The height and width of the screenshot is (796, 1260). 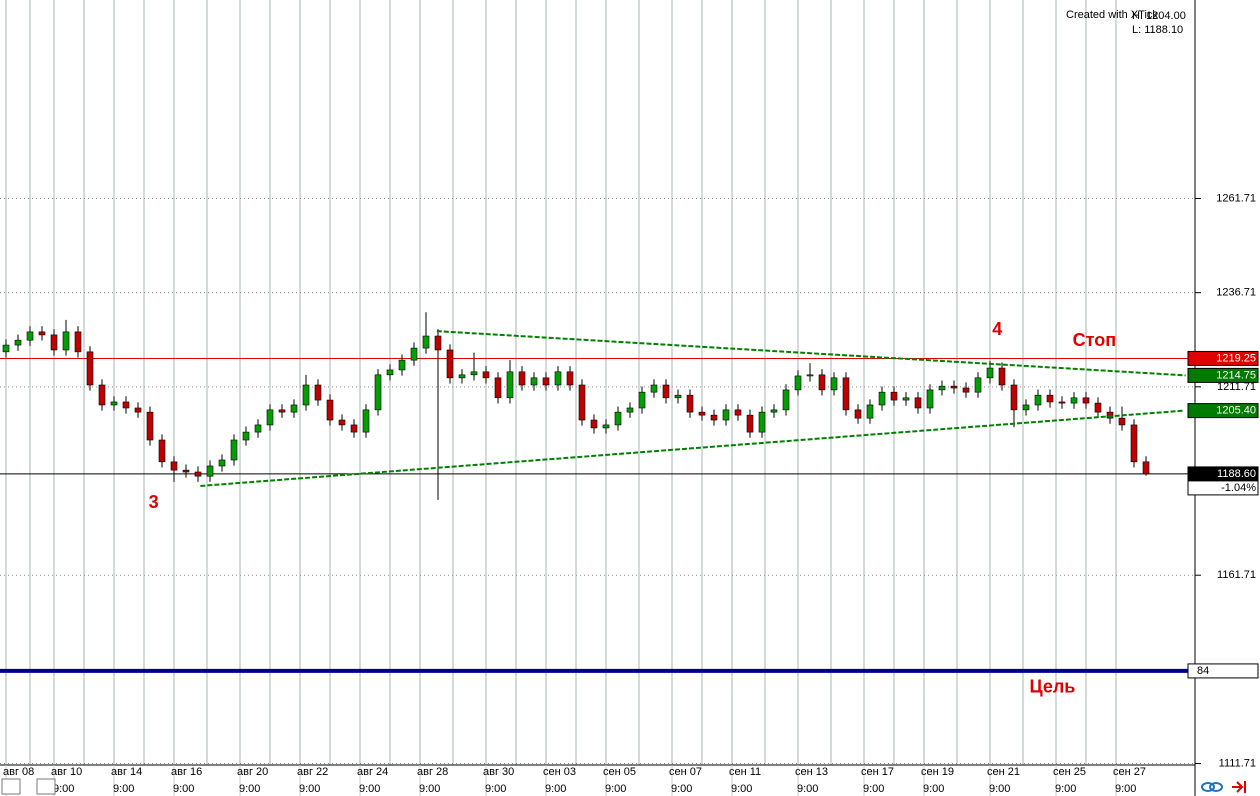 What do you see at coordinates (1239, 787) in the screenshot?
I see `goto-end-icon` at bounding box center [1239, 787].